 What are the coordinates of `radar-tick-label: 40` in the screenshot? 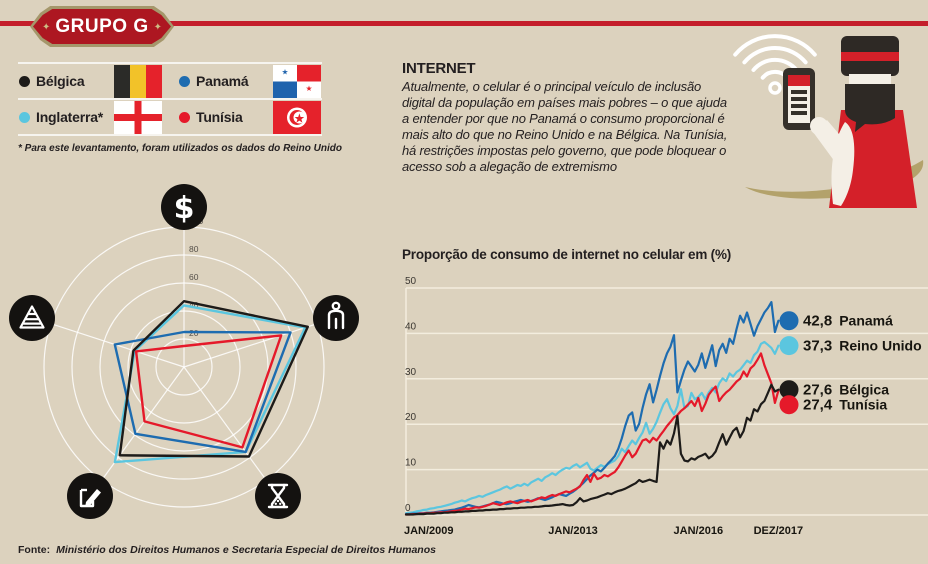 It's located at (194, 305).